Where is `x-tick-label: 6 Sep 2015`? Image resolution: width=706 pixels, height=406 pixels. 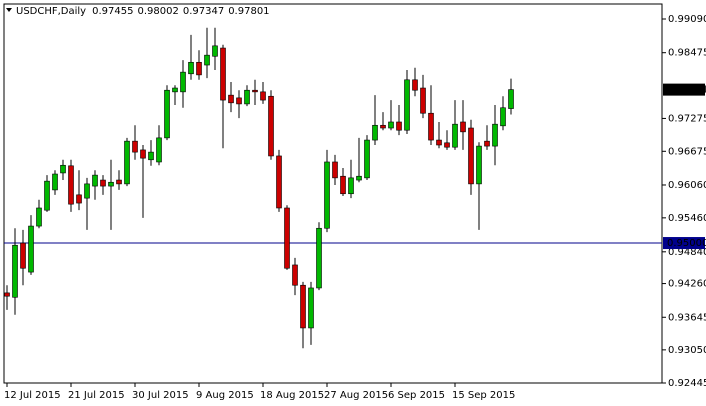 x-tick-label: 6 Sep 2015 is located at coordinates (416, 395).